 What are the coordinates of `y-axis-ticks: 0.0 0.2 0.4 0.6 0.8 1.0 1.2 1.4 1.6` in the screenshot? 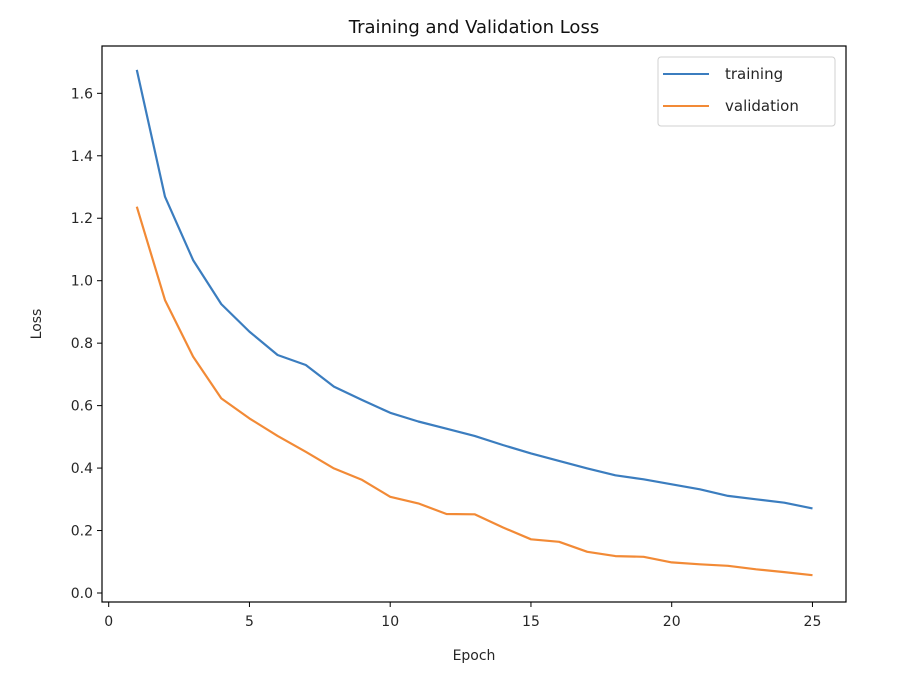 It's located at (86, 344).